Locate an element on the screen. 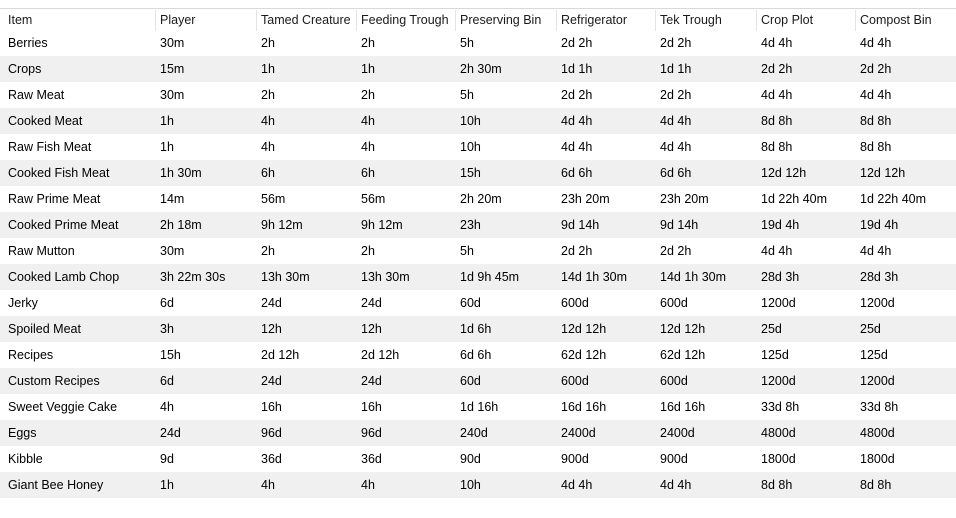  table-row: Kibble 9d 36d 36d 90d 900d 900d 1800d 1800d is located at coordinates (478, 459).